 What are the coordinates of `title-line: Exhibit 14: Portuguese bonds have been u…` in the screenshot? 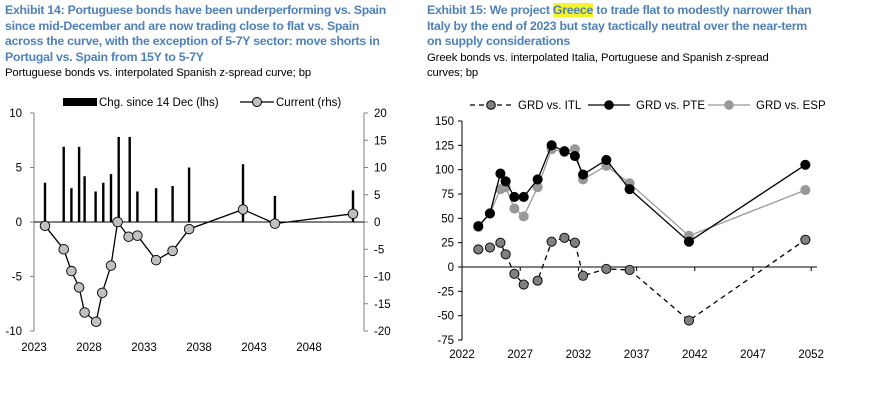 It's located at (195, 10).